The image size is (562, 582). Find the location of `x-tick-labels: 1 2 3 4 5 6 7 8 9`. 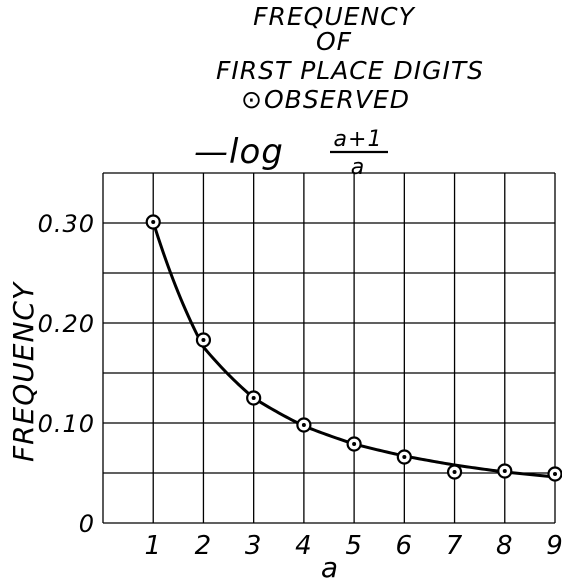

x-tick-labels: 1 2 3 4 5 6 7 8 9 is located at coordinates (353, 546).